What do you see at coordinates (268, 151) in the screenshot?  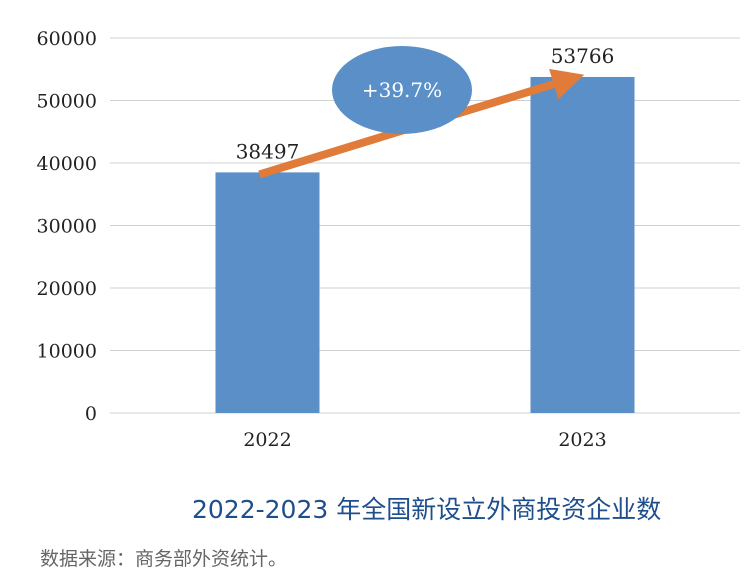 I see `data-label: 38497` at bounding box center [268, 151].